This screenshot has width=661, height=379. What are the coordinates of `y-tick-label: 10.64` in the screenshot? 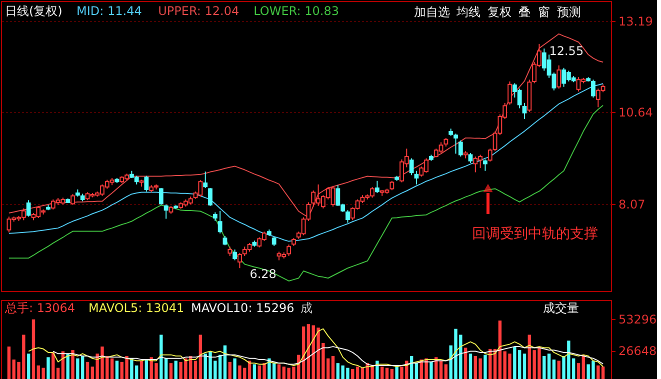 It's located at (635, 113).